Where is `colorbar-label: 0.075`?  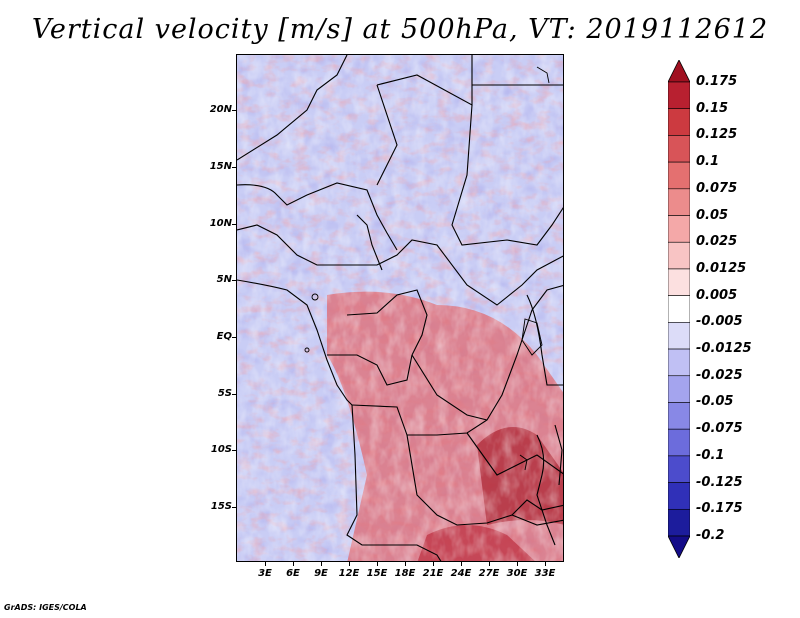
colorbar-label: 0.075 is located at coordinates (717, 188).